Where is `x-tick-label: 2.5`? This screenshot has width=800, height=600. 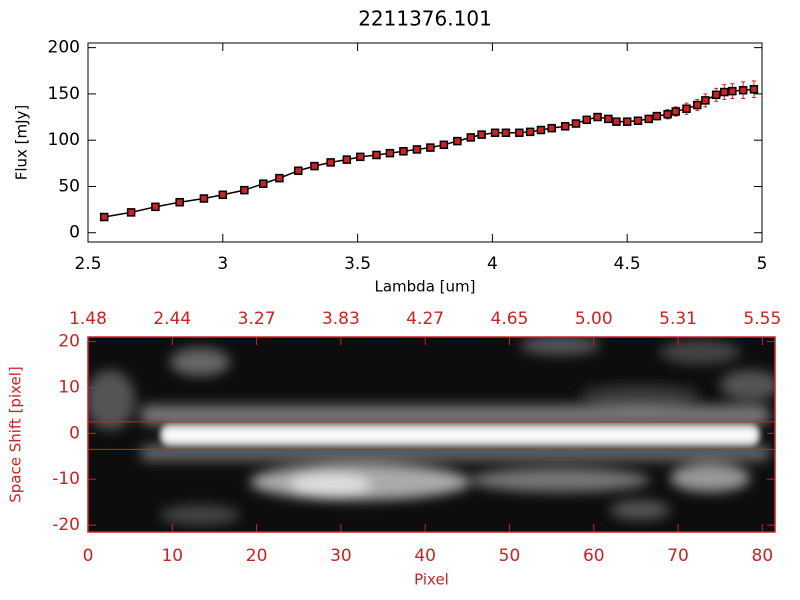 x-tick-label: 2.5 is located at coordinates (87, 264).